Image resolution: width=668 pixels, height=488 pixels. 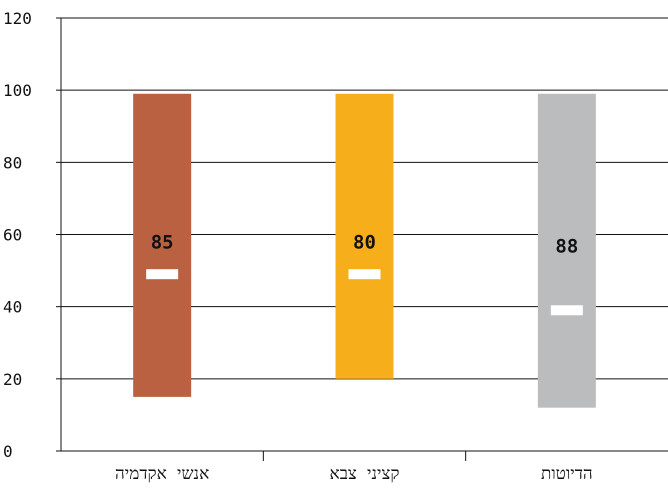 I want to click on y-tick-label: 80, so click(x=12, y=162).